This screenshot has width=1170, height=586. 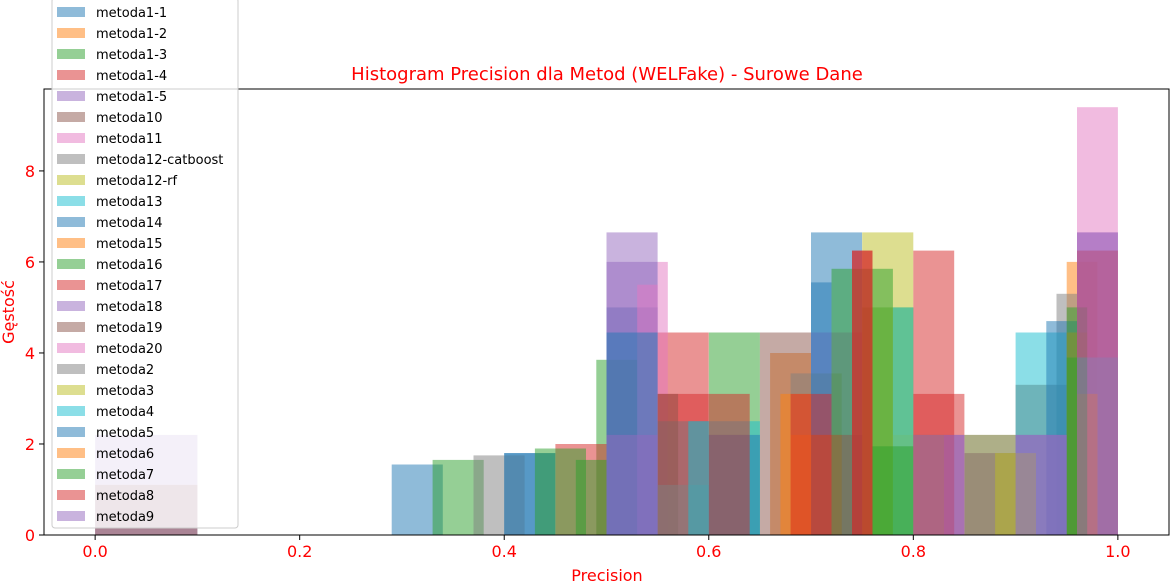 What do you see at coordinates (129, 244) in the screenshot?
I see `legend-label-metoda15: metoda15` at bounding box center [129, 244].